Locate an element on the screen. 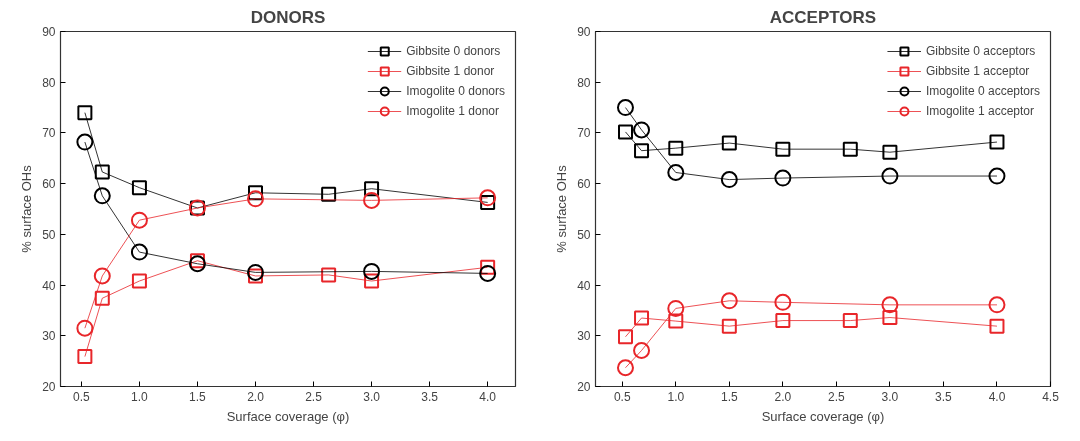 The width and height of the screenshot is (1080, 441). legend-label: Imogolite 0 acceptors is located at coordinates (982, 91).